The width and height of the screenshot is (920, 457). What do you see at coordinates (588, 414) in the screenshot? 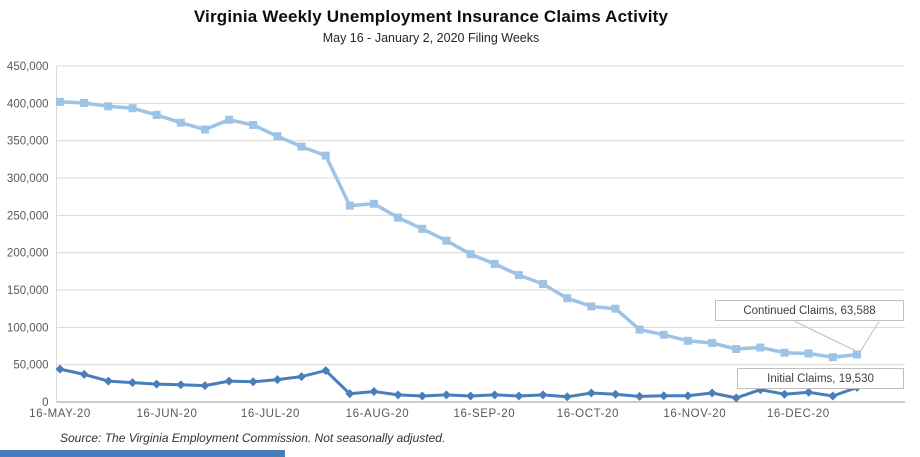
I see `x-tick-label: 16-OCT-20` at bounding box center [588, 414].